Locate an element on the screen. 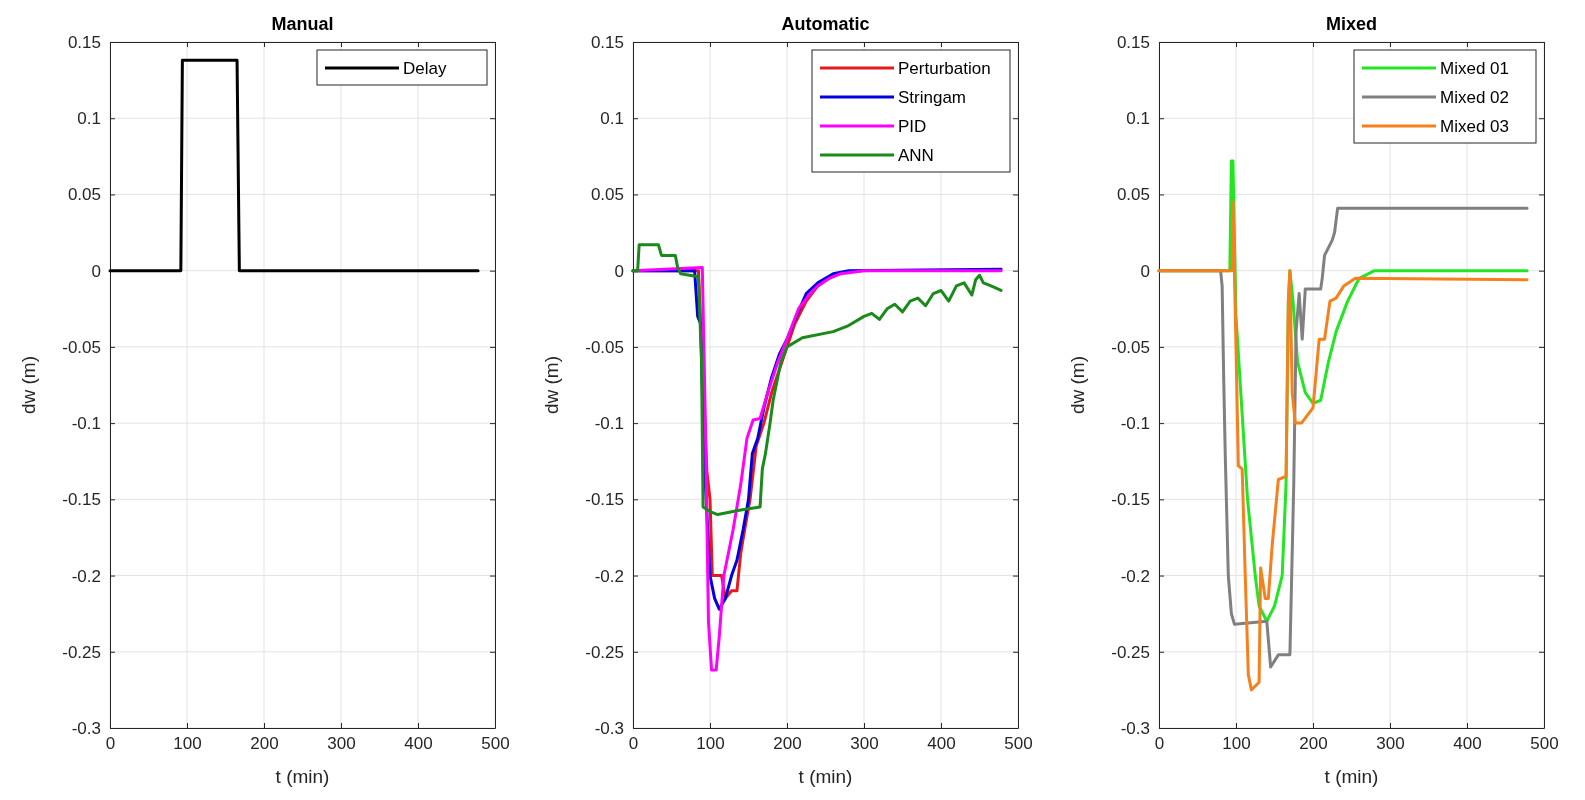 The height and width of the screenshot is (800, 1585). legend-label: Mixed 01 is located at coordinates (1474, 68).